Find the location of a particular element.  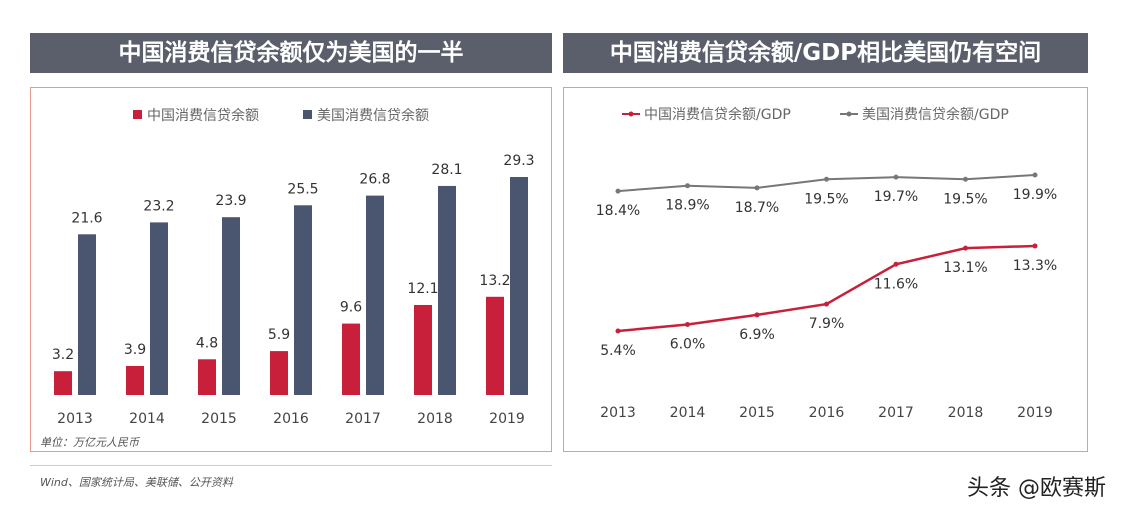

right-chart-title: 中国消费信贷余额/GDP相比美国仍有空间 is located at coordinates (825, 53).